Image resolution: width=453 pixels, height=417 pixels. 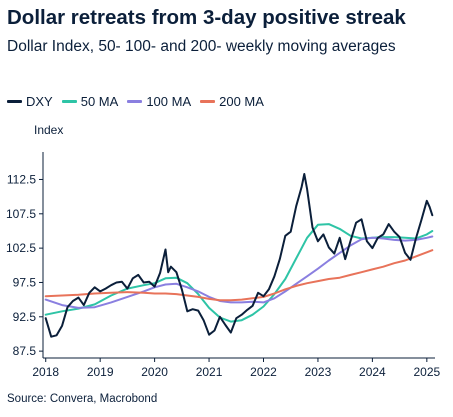 I want to click on legend-item-50-ma: 50 MA, so click(x=90, y=101).